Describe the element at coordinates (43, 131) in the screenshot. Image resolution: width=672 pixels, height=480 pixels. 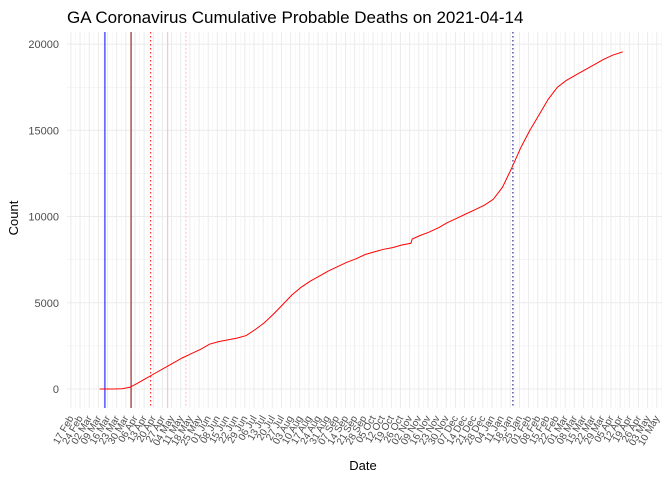
I see `y-tick-label: 15000` at that location.